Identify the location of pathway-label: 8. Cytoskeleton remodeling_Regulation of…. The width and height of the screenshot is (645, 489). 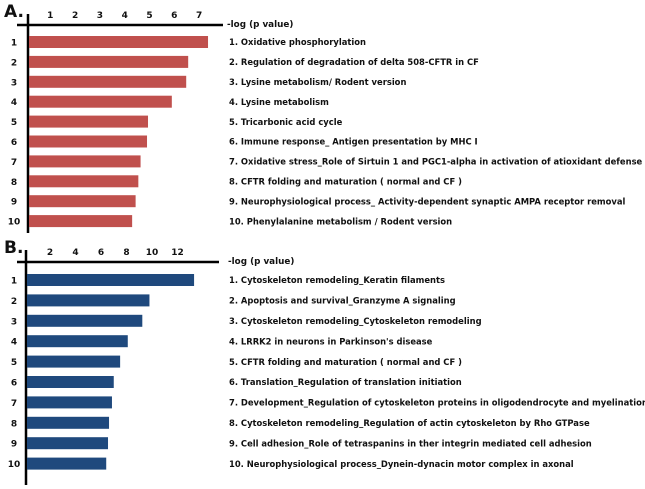
(409, 423).